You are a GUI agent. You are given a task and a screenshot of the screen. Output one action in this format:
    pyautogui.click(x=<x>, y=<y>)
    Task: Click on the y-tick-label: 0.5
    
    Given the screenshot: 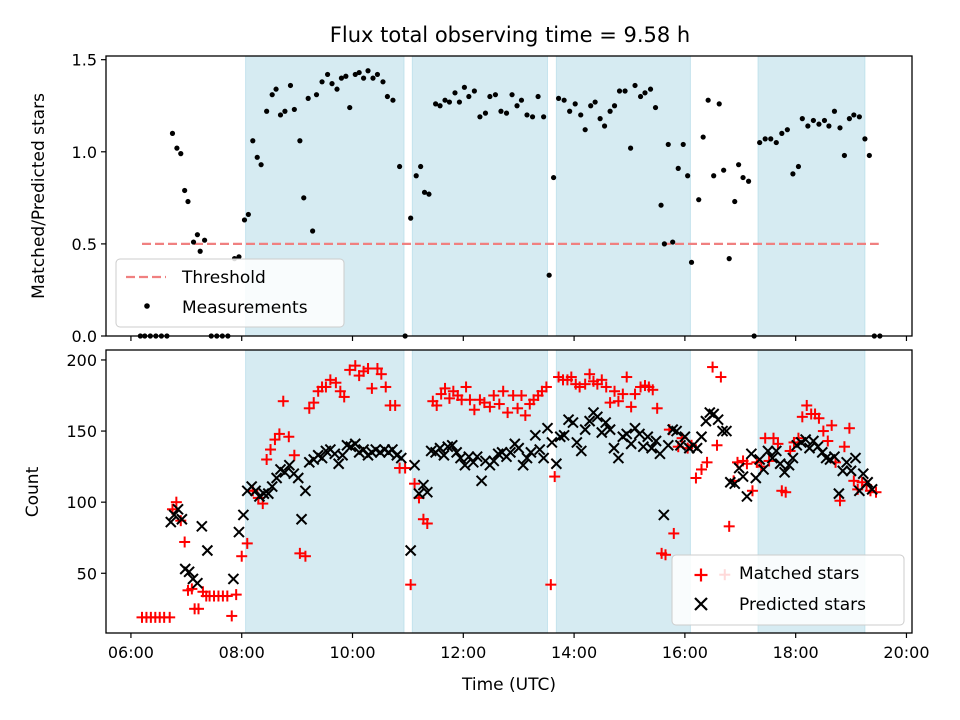 What is the action you would take?
    pyautogui.click(x=84, y=244)
    